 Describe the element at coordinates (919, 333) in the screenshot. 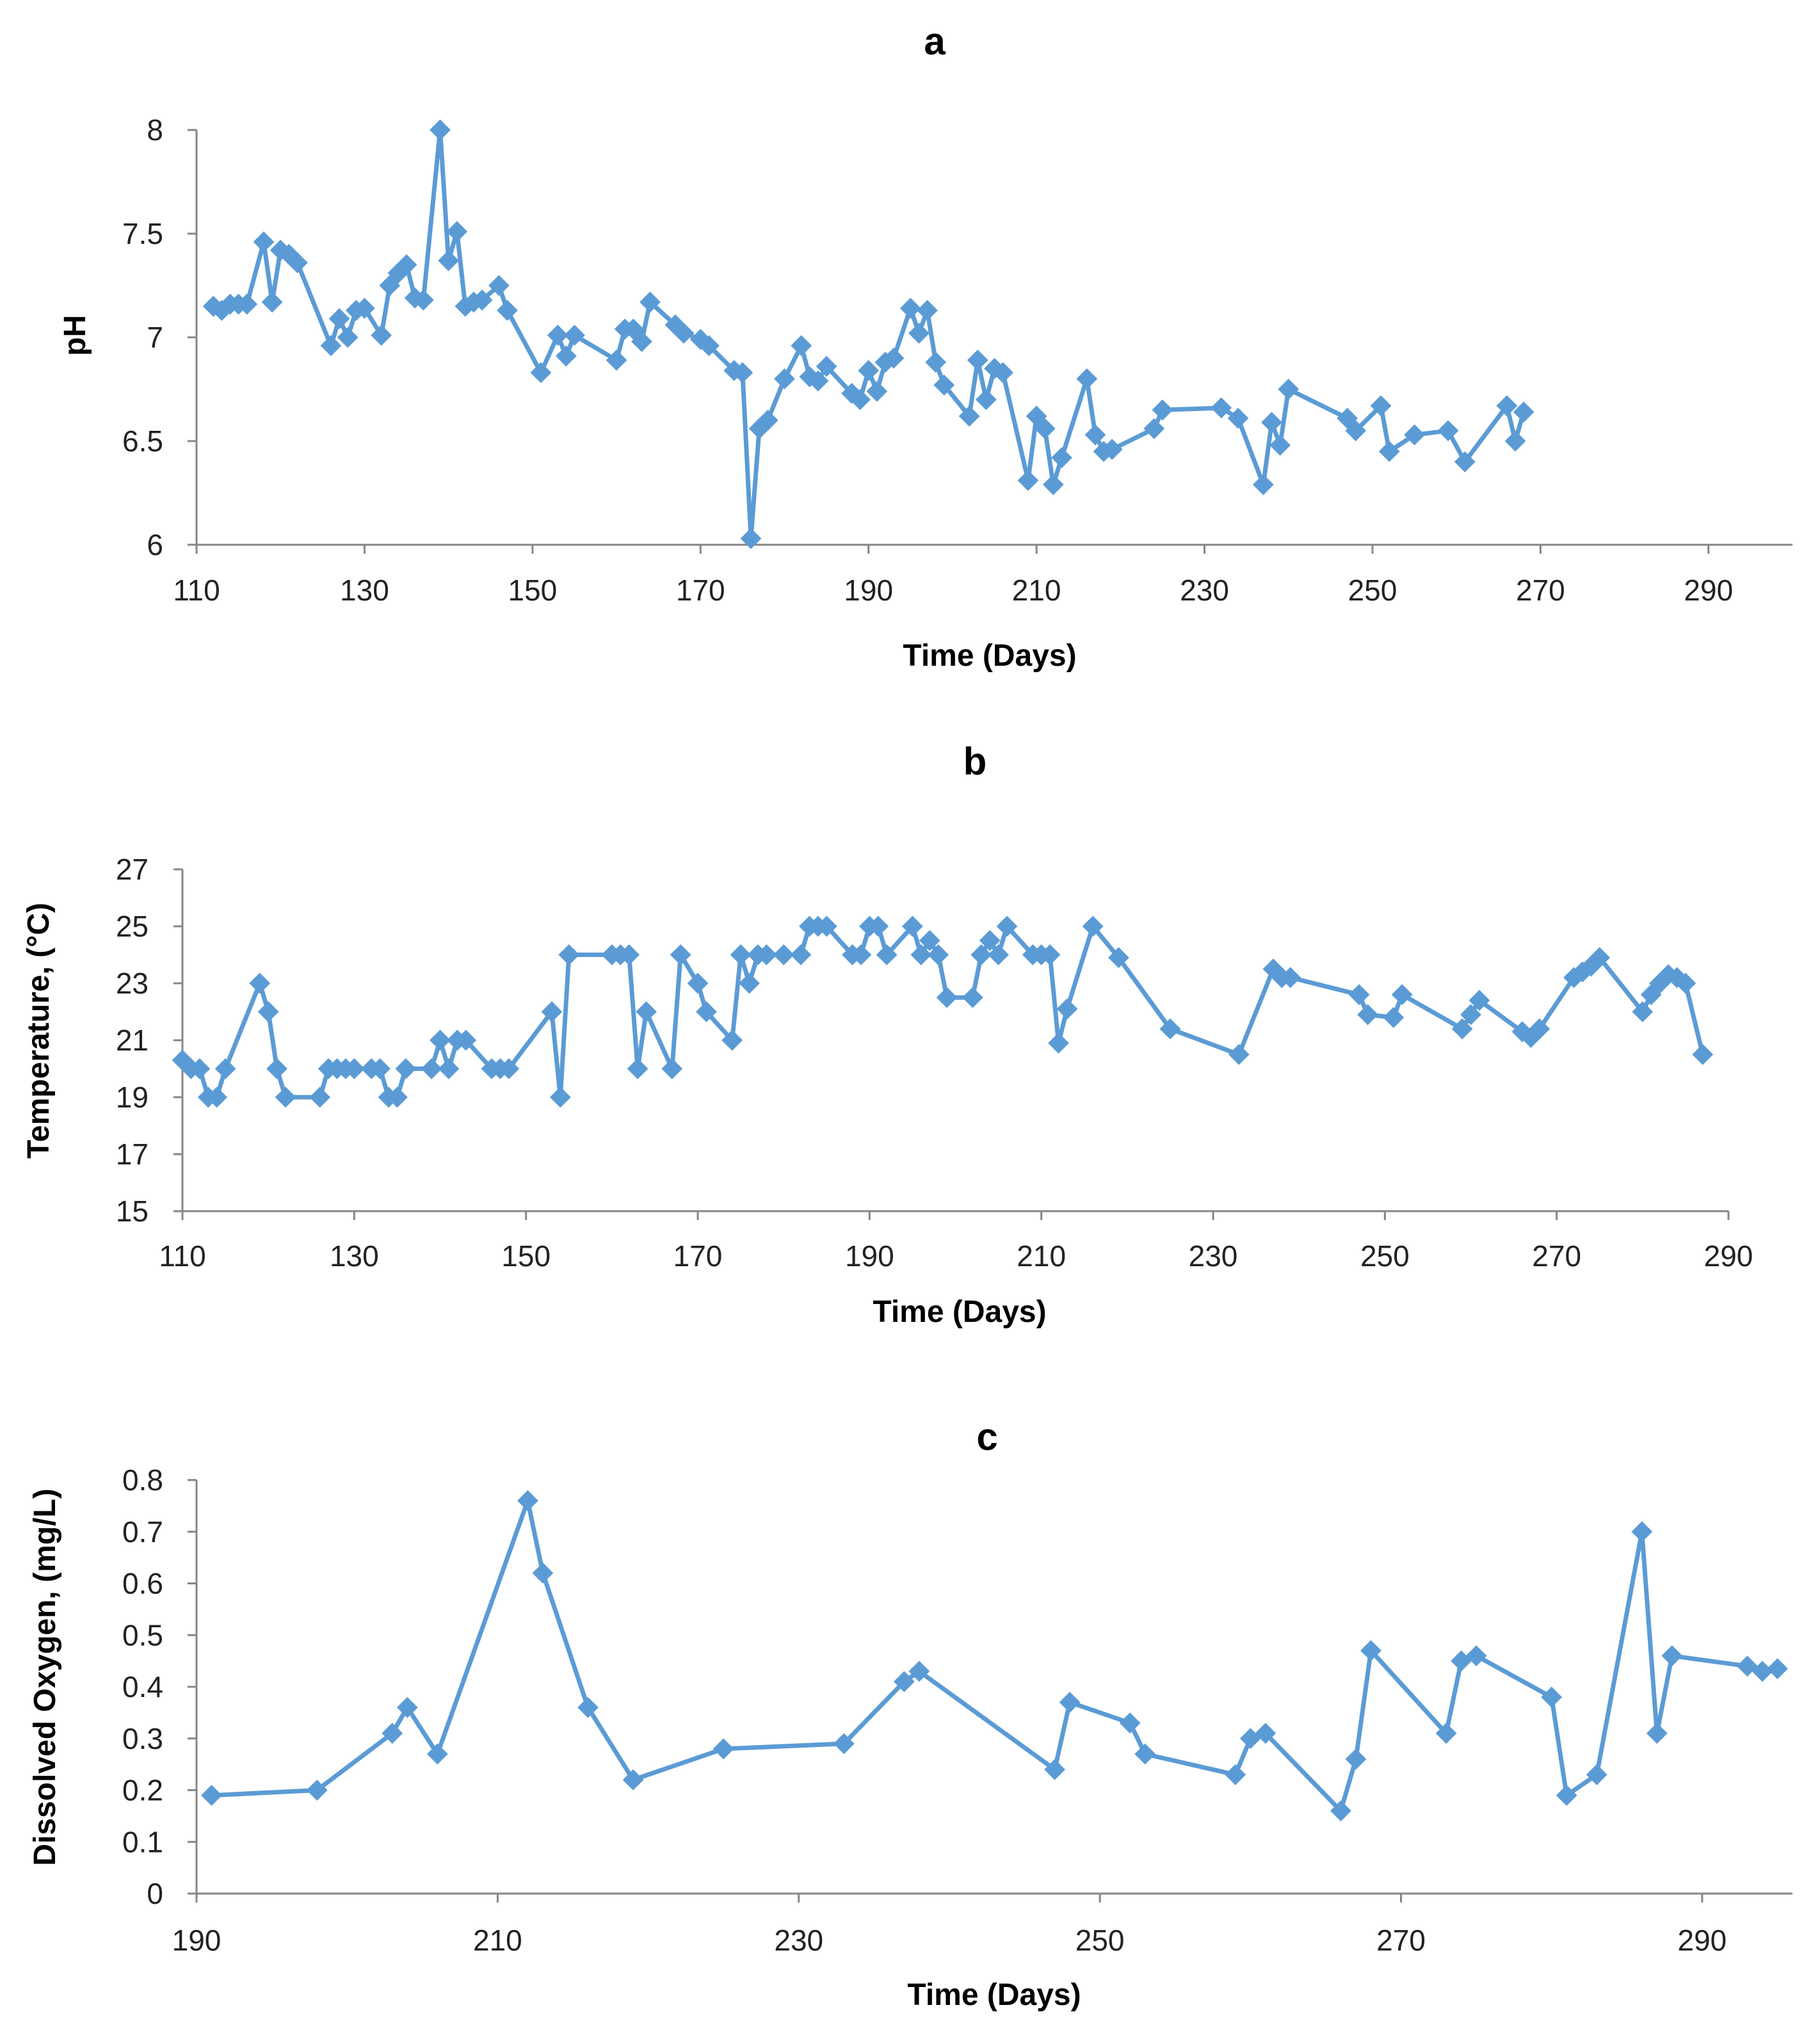

I see `data-point-a: 196, 7.02` at that location.